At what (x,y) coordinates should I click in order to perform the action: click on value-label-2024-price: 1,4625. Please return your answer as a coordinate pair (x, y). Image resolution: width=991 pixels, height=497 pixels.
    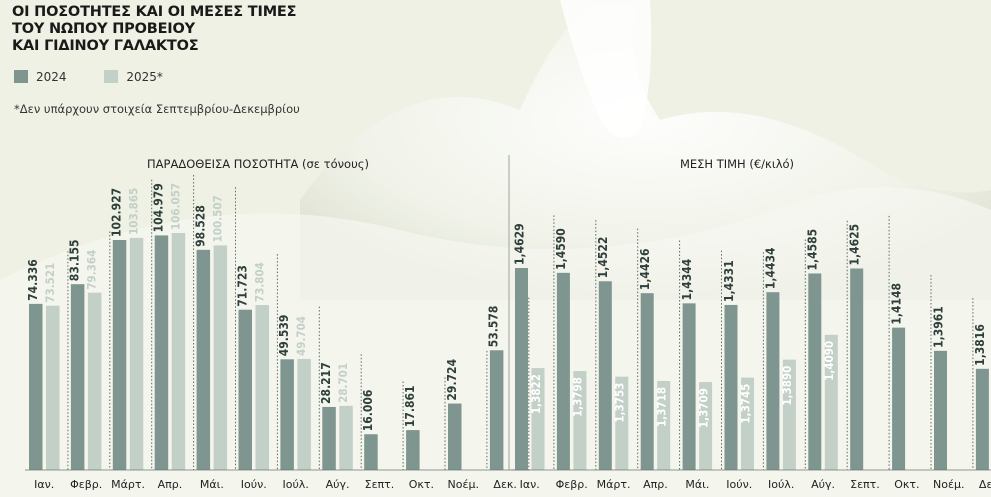
    Looking at the image, I should click on (855, 245).